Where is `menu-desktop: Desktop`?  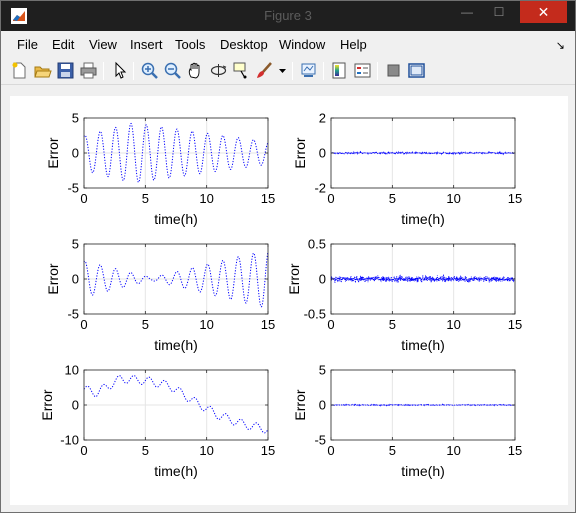
menu-desktop: Desktop is located at coordinates (244, 44).